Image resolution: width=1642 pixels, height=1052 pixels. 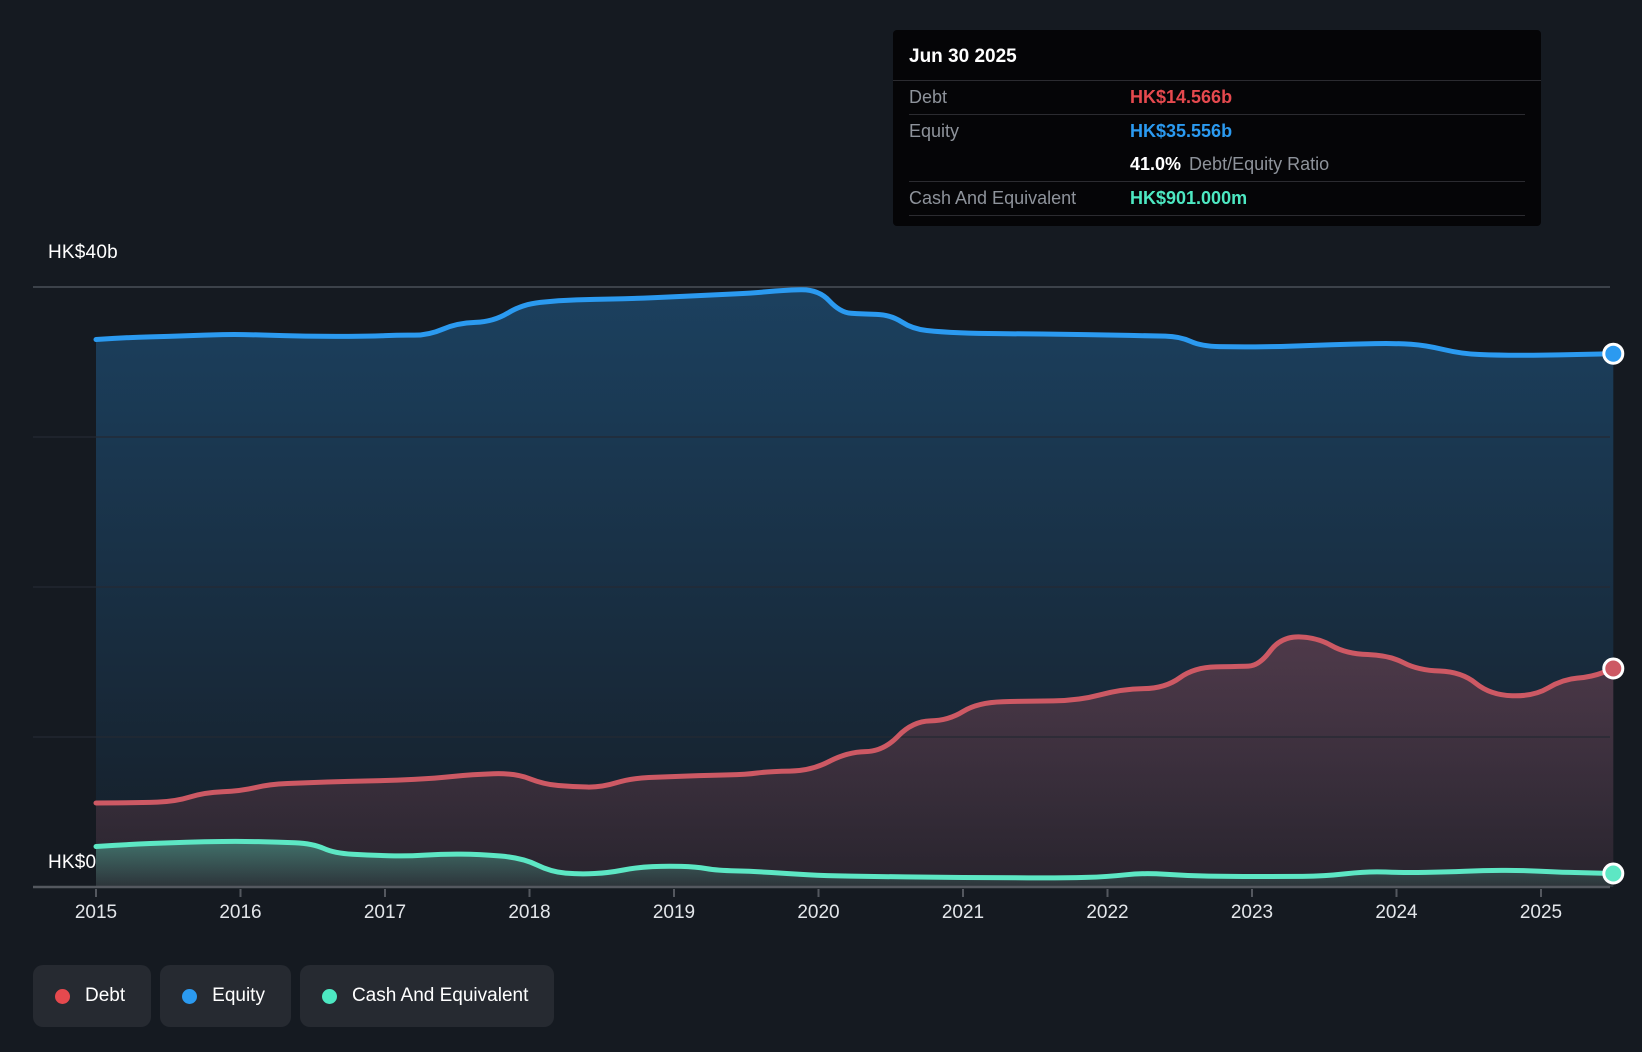 What do you see at coordinates (190, 996) in the screenshot?
I see `equity-series-dot-icon` at bounding box center [190, 996].